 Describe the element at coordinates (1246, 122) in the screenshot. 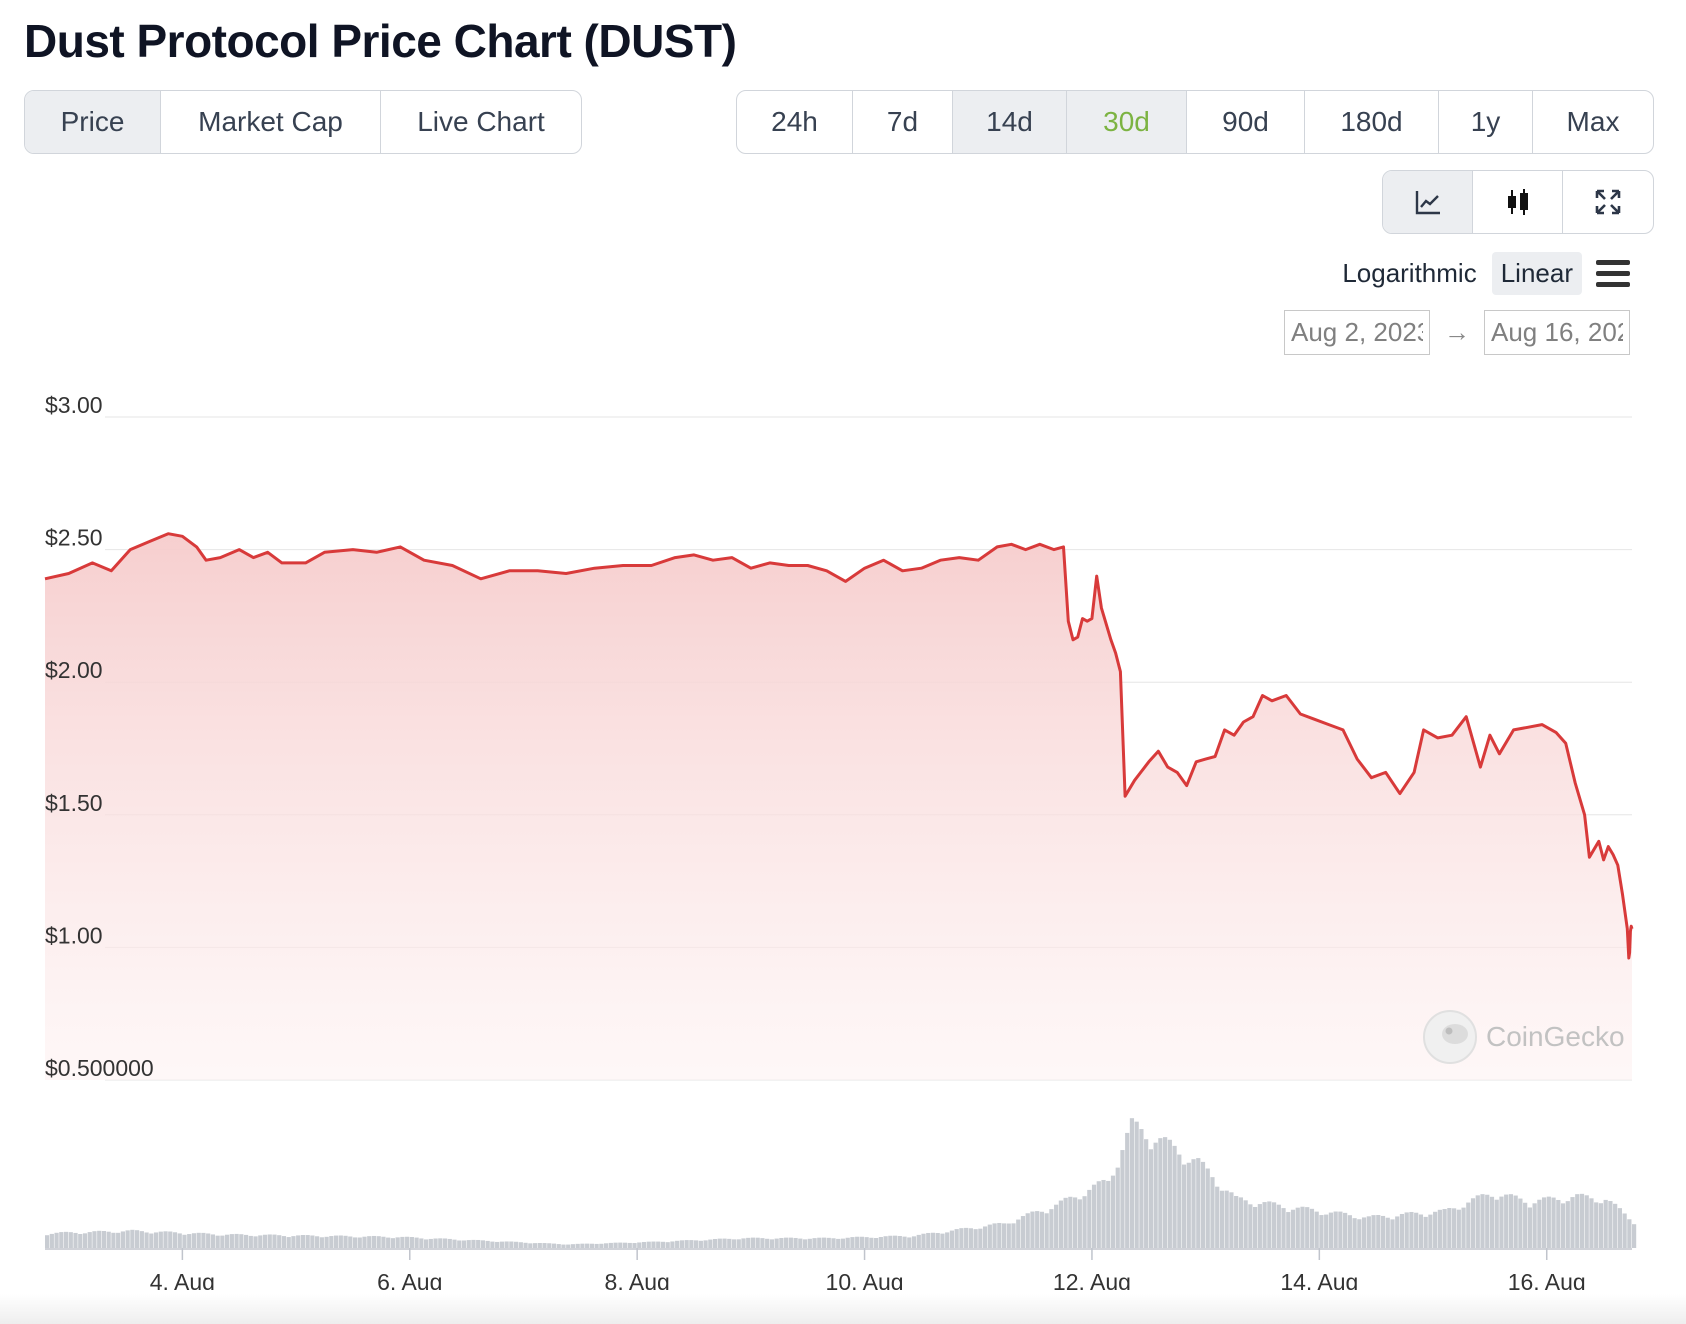

I see `range-90d-button: 90d` at that location.